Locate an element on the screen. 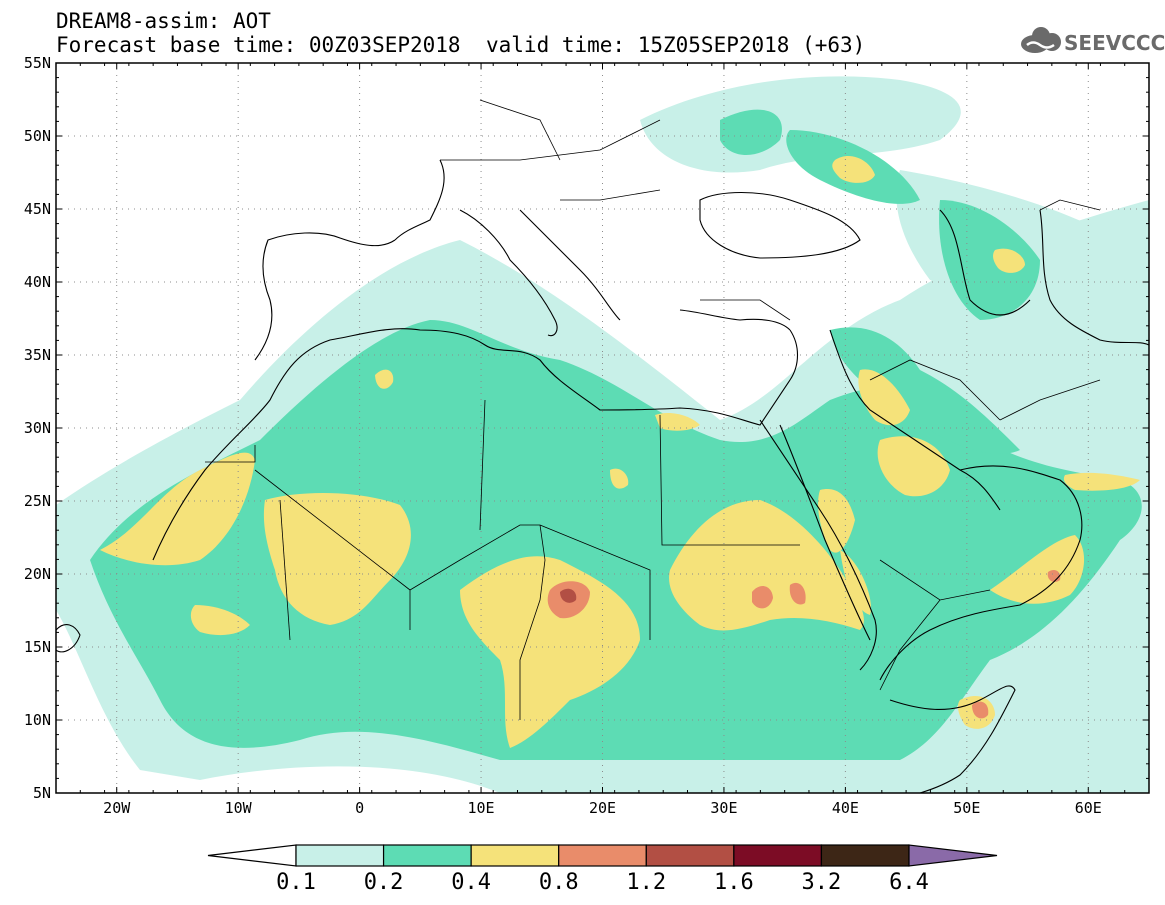  lon-label: 10E is located at coordinates (481, 808).